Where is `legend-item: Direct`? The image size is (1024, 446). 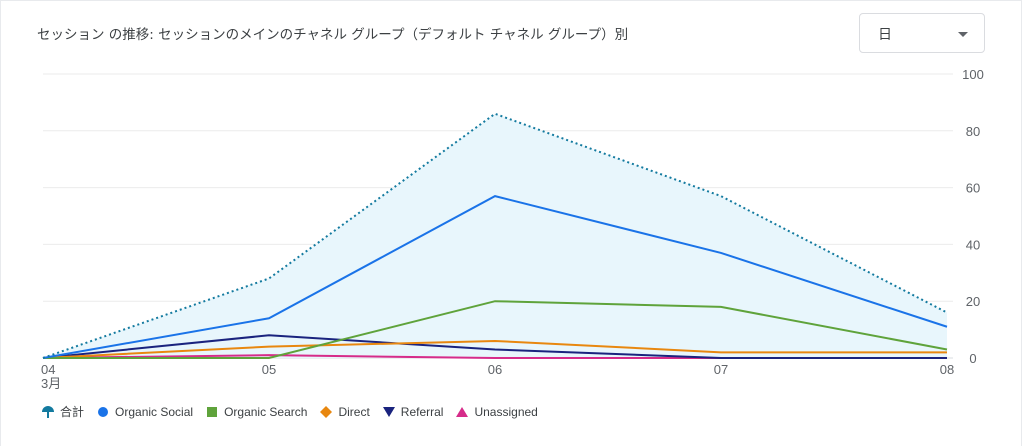 legend-item: Direct is located at coordinates (344, 411).